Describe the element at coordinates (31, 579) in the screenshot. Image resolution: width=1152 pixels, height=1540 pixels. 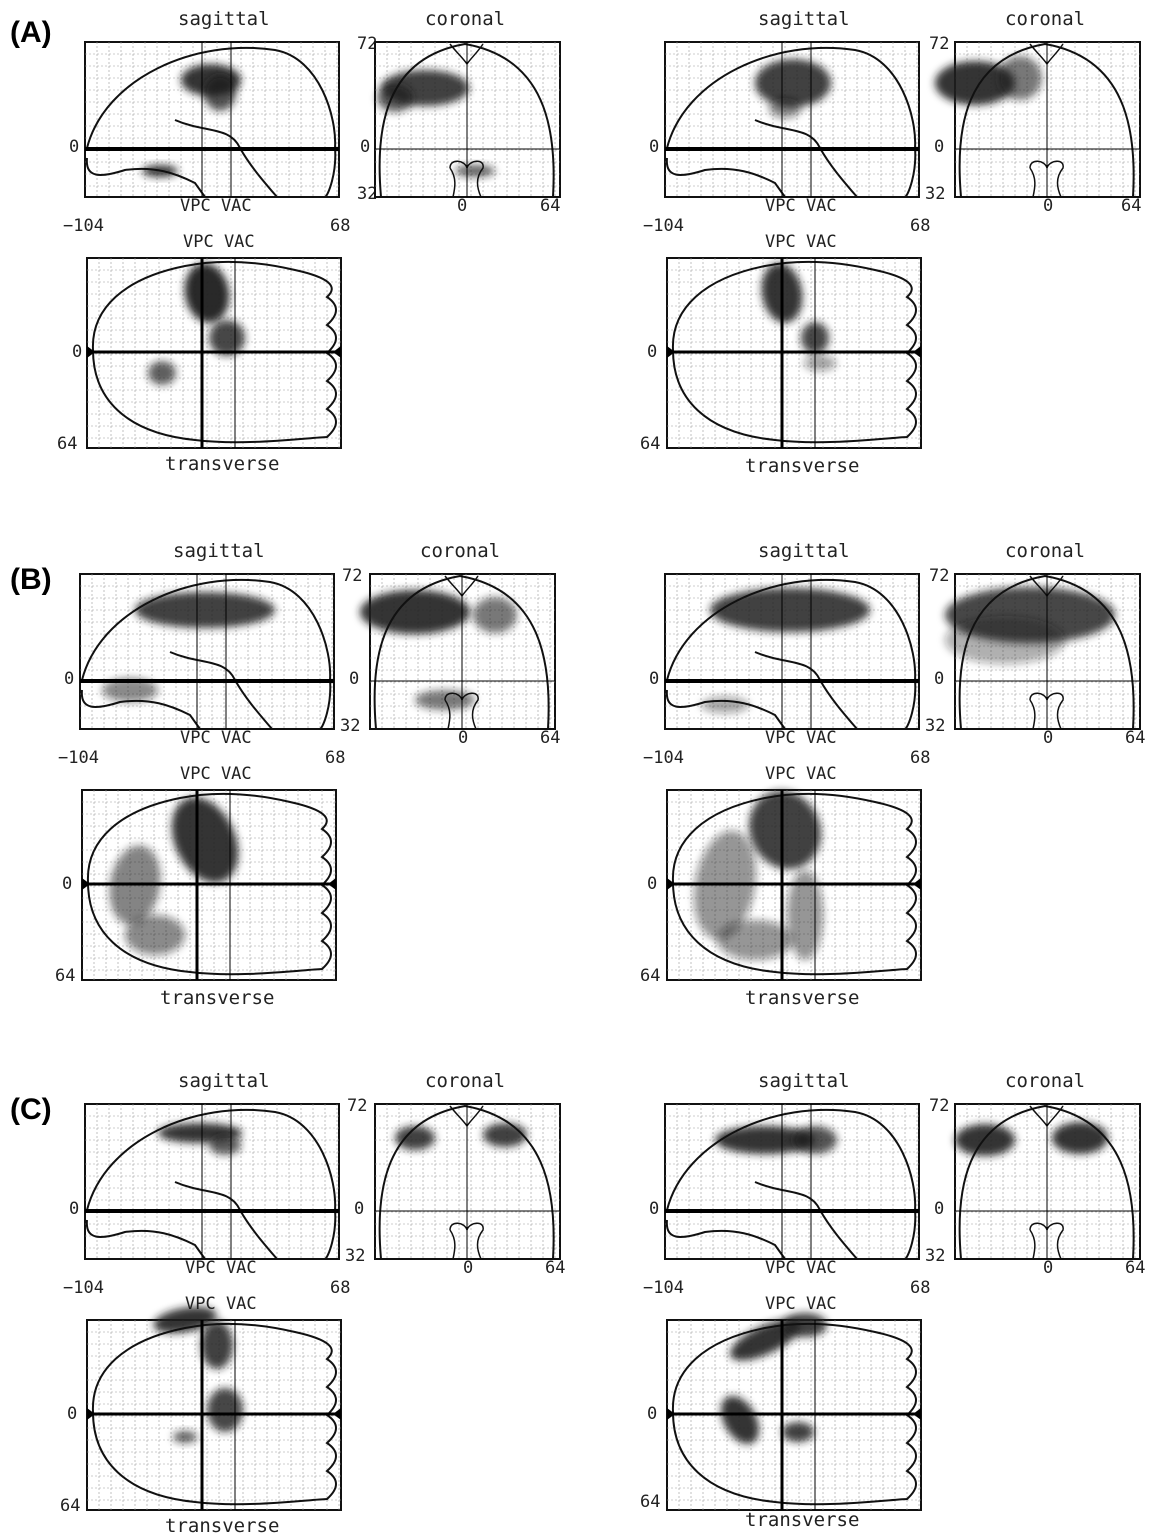
I see `panel-letter-b: (B)` at that location.